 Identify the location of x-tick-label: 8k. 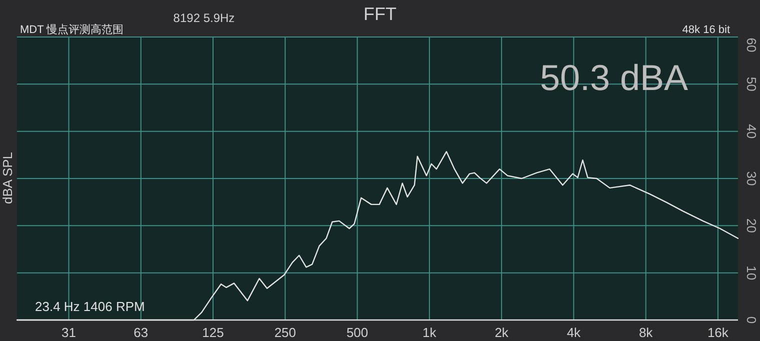
(646, 332).